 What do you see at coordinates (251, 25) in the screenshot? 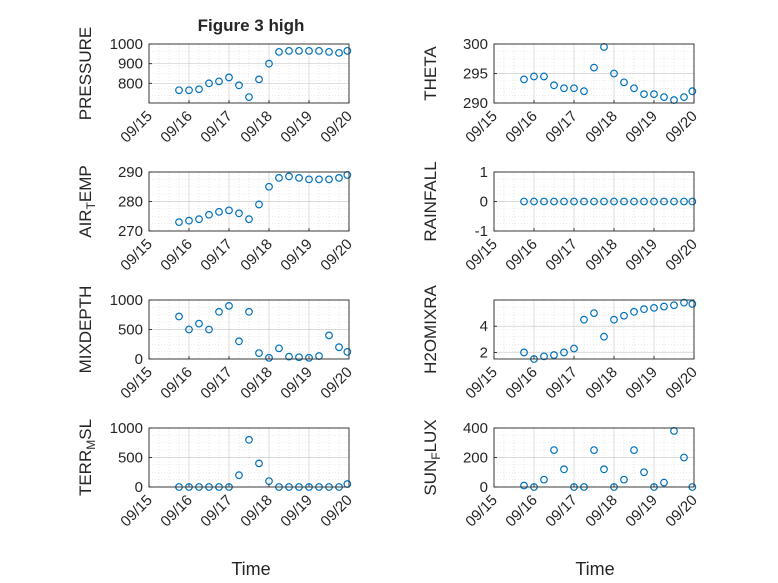
I see `figure-title: Figure 3 high` at bounding box center [251, 25].